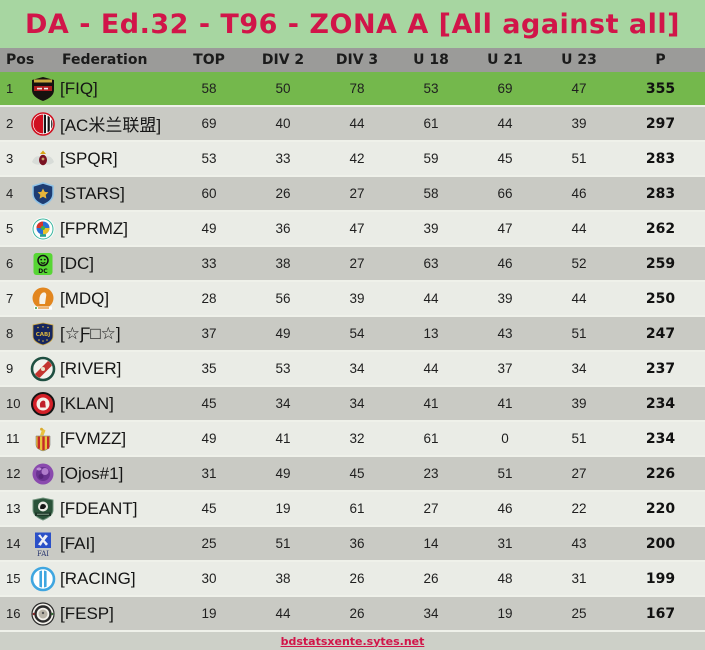 The width and height of the screenshot is (705, 650). I want to click on svg-text: FAI, so click(43, 553).